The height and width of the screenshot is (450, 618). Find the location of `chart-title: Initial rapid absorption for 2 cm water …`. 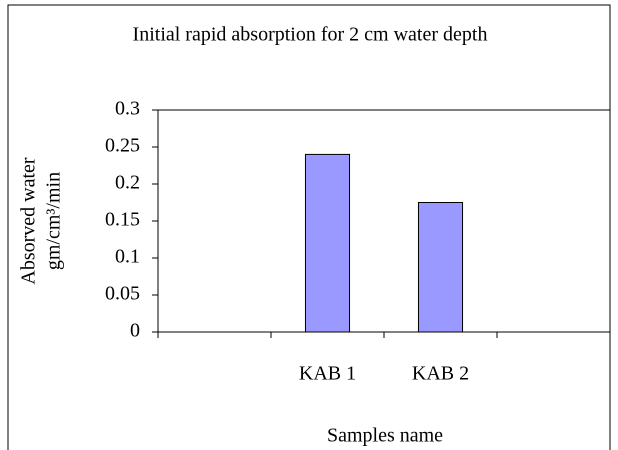

chart-title: Initial rapid absorption for 2 cm water … is located at coordinates (310, 35).